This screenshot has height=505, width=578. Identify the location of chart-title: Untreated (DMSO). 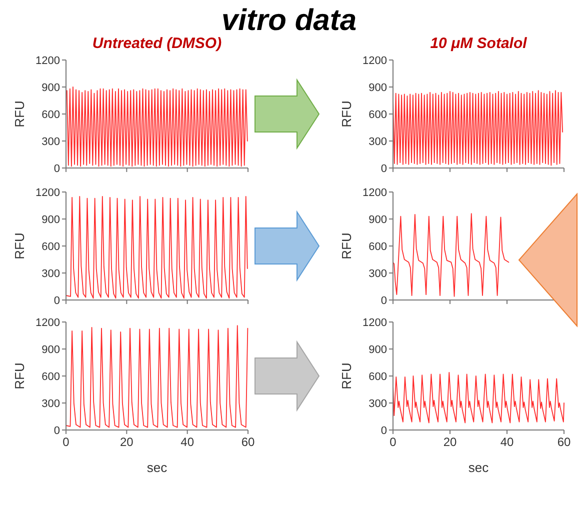
(157, 43).